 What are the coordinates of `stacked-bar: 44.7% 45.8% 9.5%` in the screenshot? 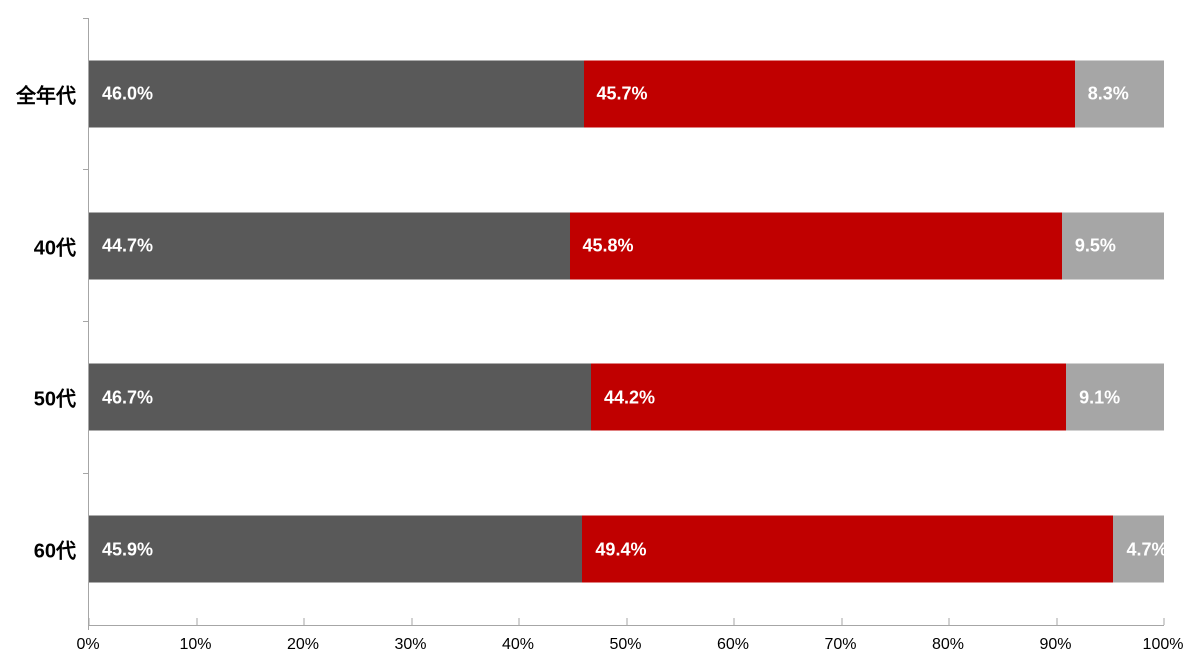 It's located at (626, 246).